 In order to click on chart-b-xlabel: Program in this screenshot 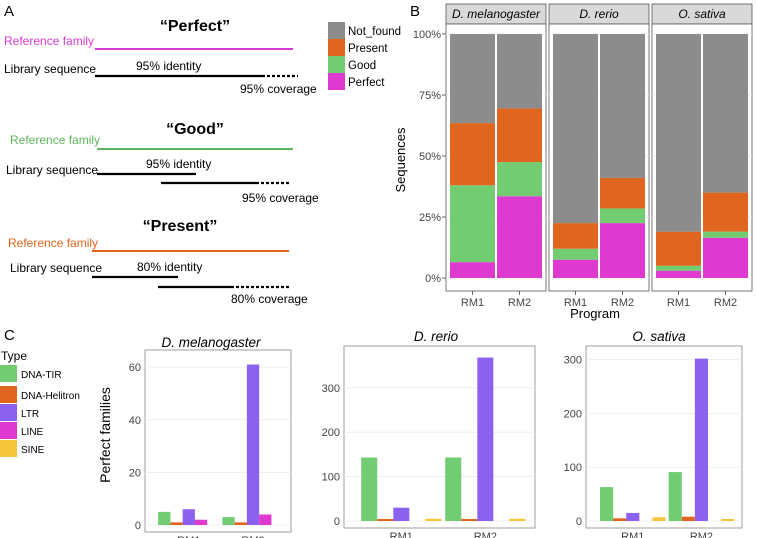, I will do `click(595, 313)`.